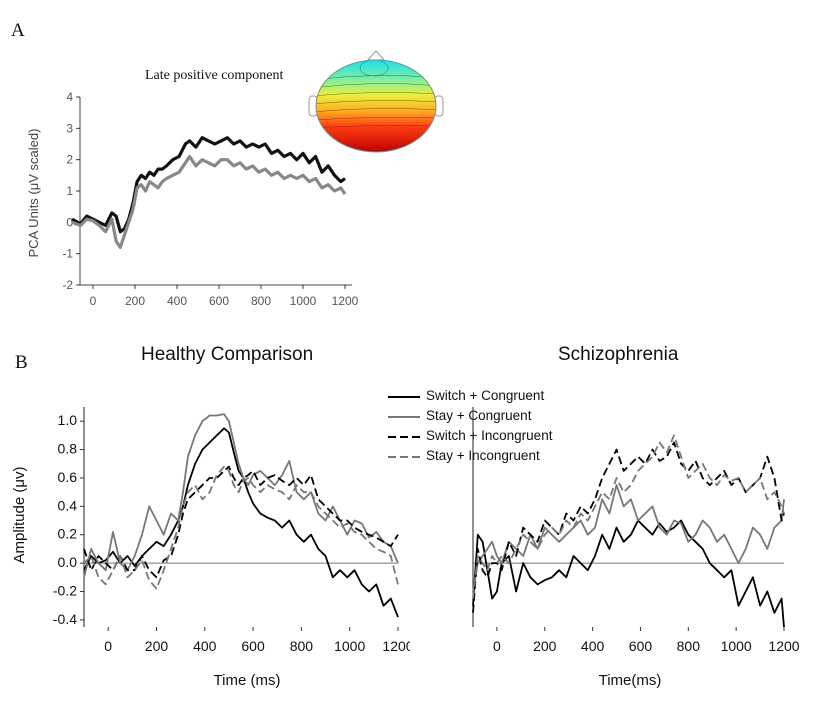 The image size is (824, 715). I want to click on y-tick-label: 0.4, so click(68, 505).